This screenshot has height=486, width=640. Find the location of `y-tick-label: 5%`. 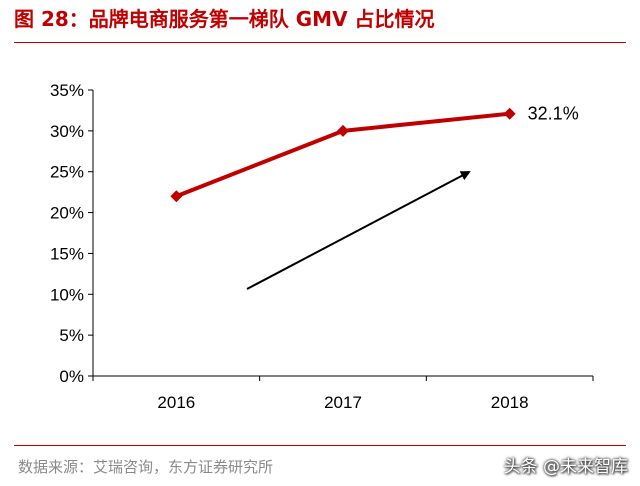

y-tick-label: 5% is located at coordinates (71, 335).